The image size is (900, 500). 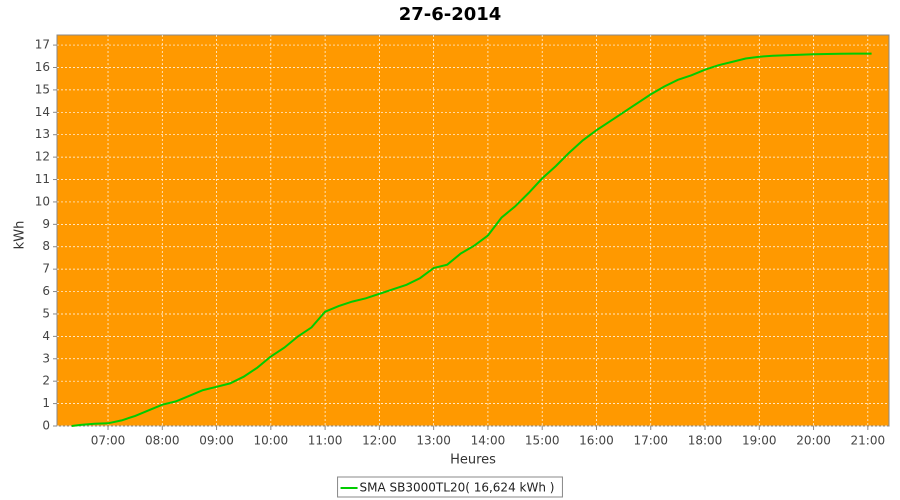 What do you see at coordinates (46, 246) in the screenshot?
I see `y-tick-label: 8` at bounding box center [46, 246].